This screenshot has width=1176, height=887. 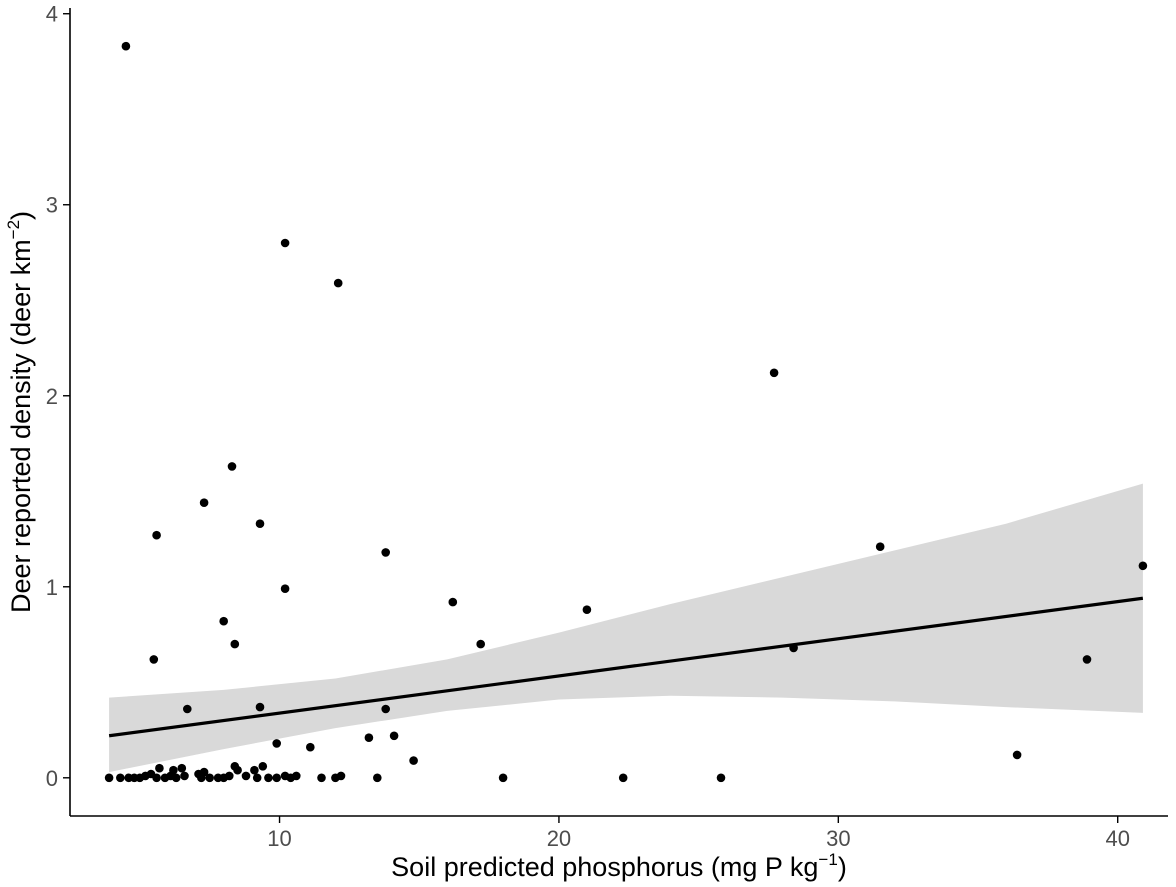 I want to click on x-axis-title-suffix: ), so click(x=842, y=867).